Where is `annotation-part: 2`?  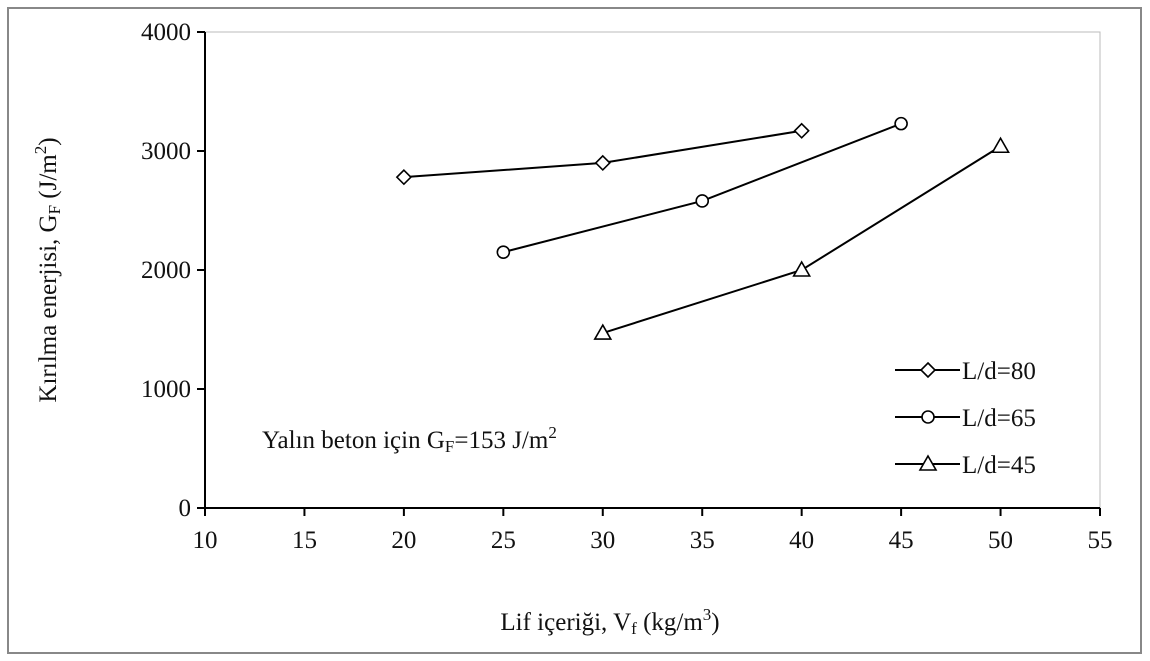
annotation-part: 2 is located at coordinates (552, 432).